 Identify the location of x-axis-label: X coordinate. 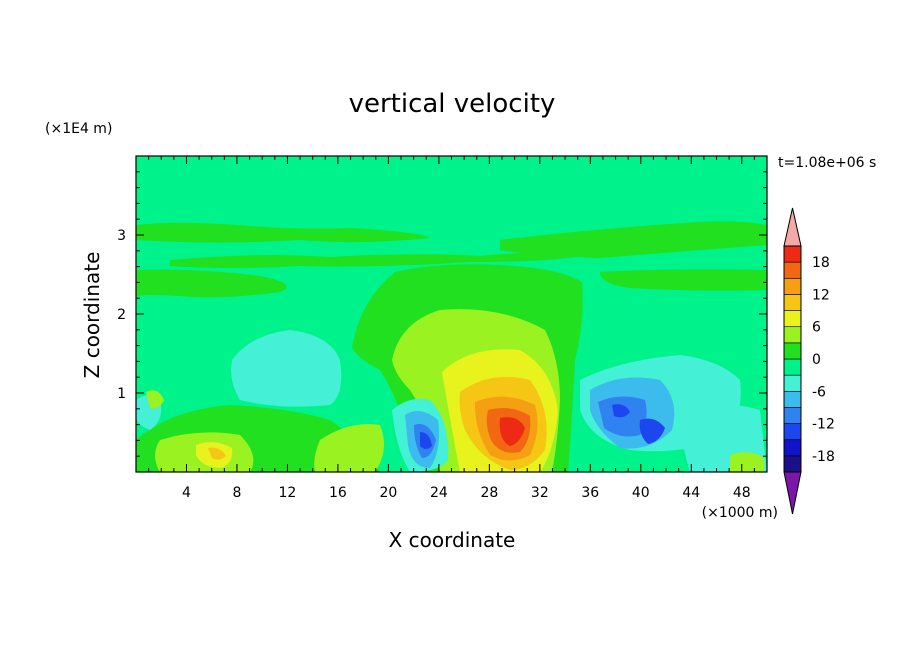
(452, 540).